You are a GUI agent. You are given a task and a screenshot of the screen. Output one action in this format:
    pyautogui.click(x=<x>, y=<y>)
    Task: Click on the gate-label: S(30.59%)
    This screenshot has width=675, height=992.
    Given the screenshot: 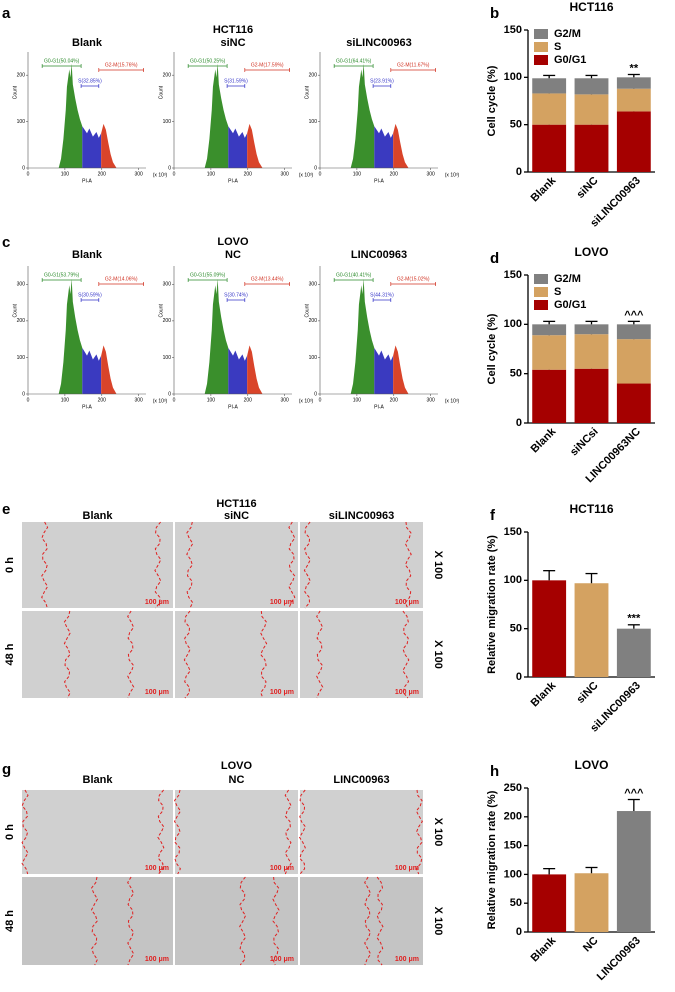 What is the action you would take?
    pyautogui.click(x=90, y=295)
    